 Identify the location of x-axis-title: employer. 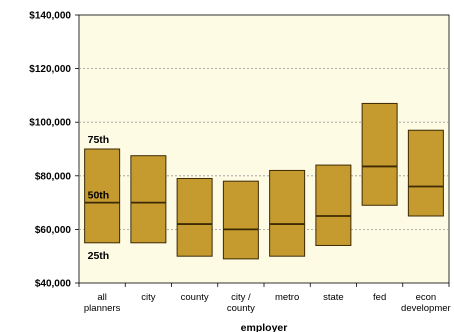
(264, 327).